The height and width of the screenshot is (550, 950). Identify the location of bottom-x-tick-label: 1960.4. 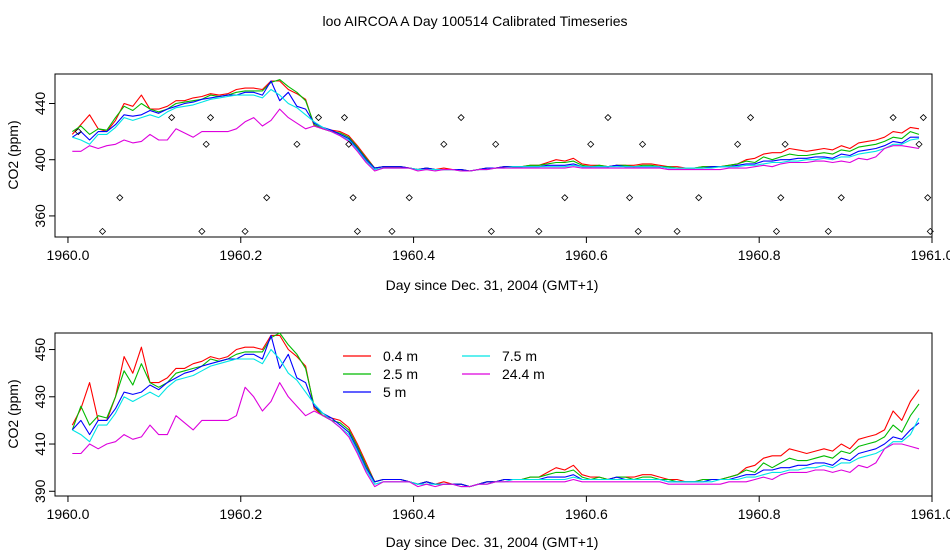
(413, 514).